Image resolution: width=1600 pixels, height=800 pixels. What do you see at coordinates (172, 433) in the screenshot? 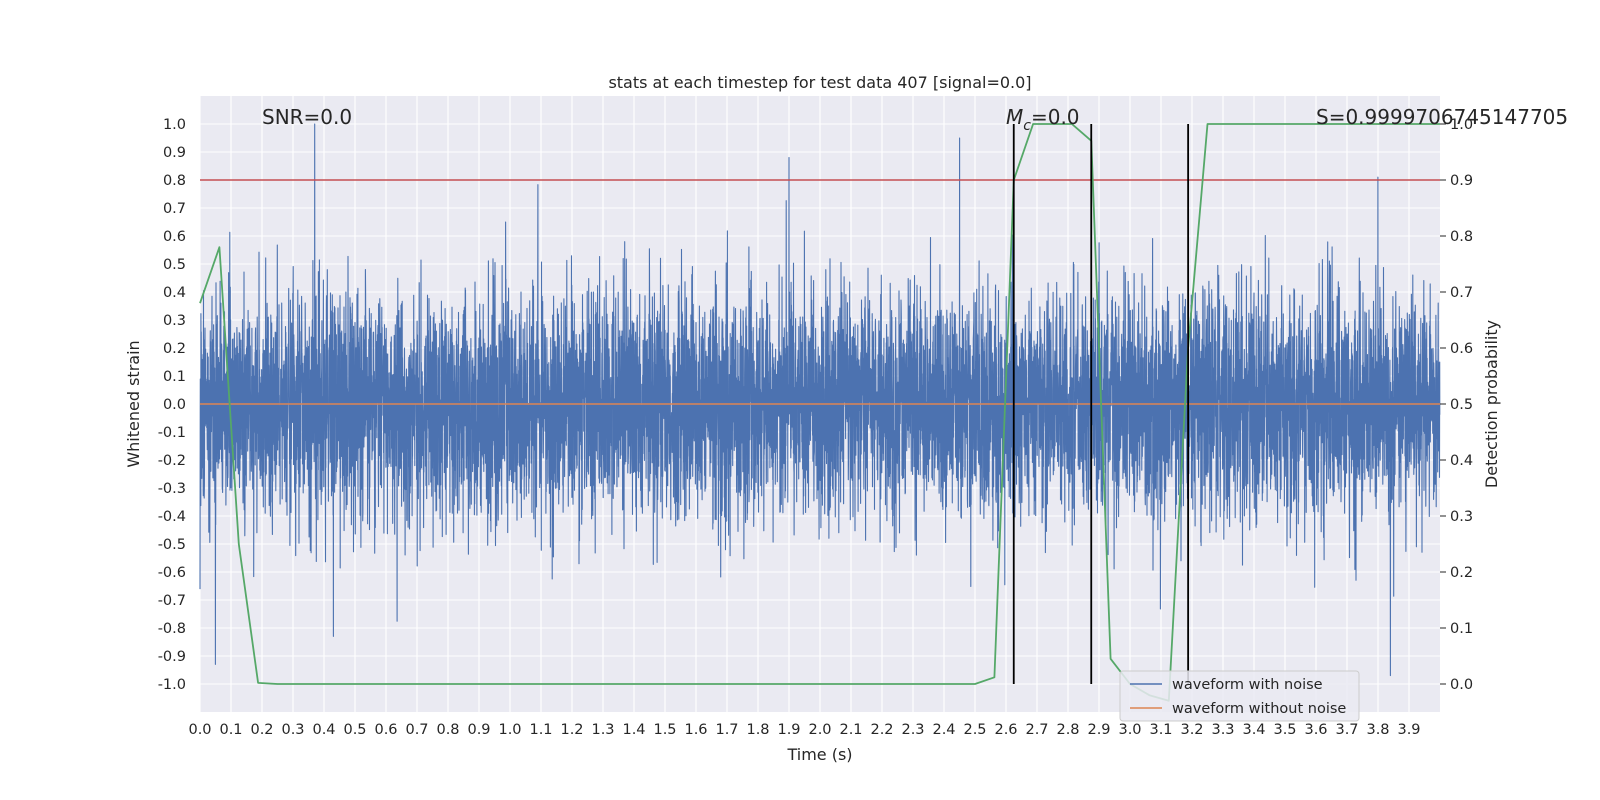
I see `y-tick-label: -0.1` at bounding box center [172, 433].